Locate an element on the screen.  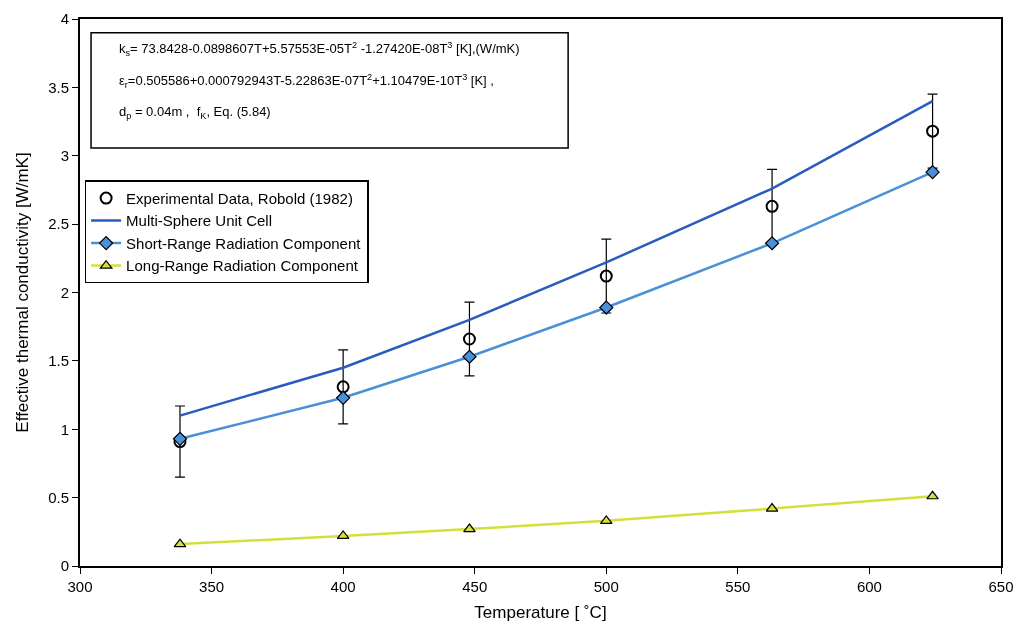
legend-label: Multi-Sphere Unit Cell is located at coordinates (199, 221).